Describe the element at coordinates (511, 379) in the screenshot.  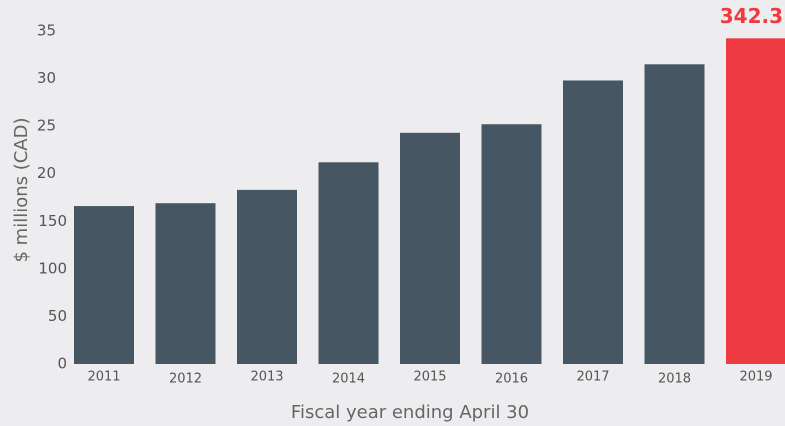
I see `x-tick-label: 2016` at that location.